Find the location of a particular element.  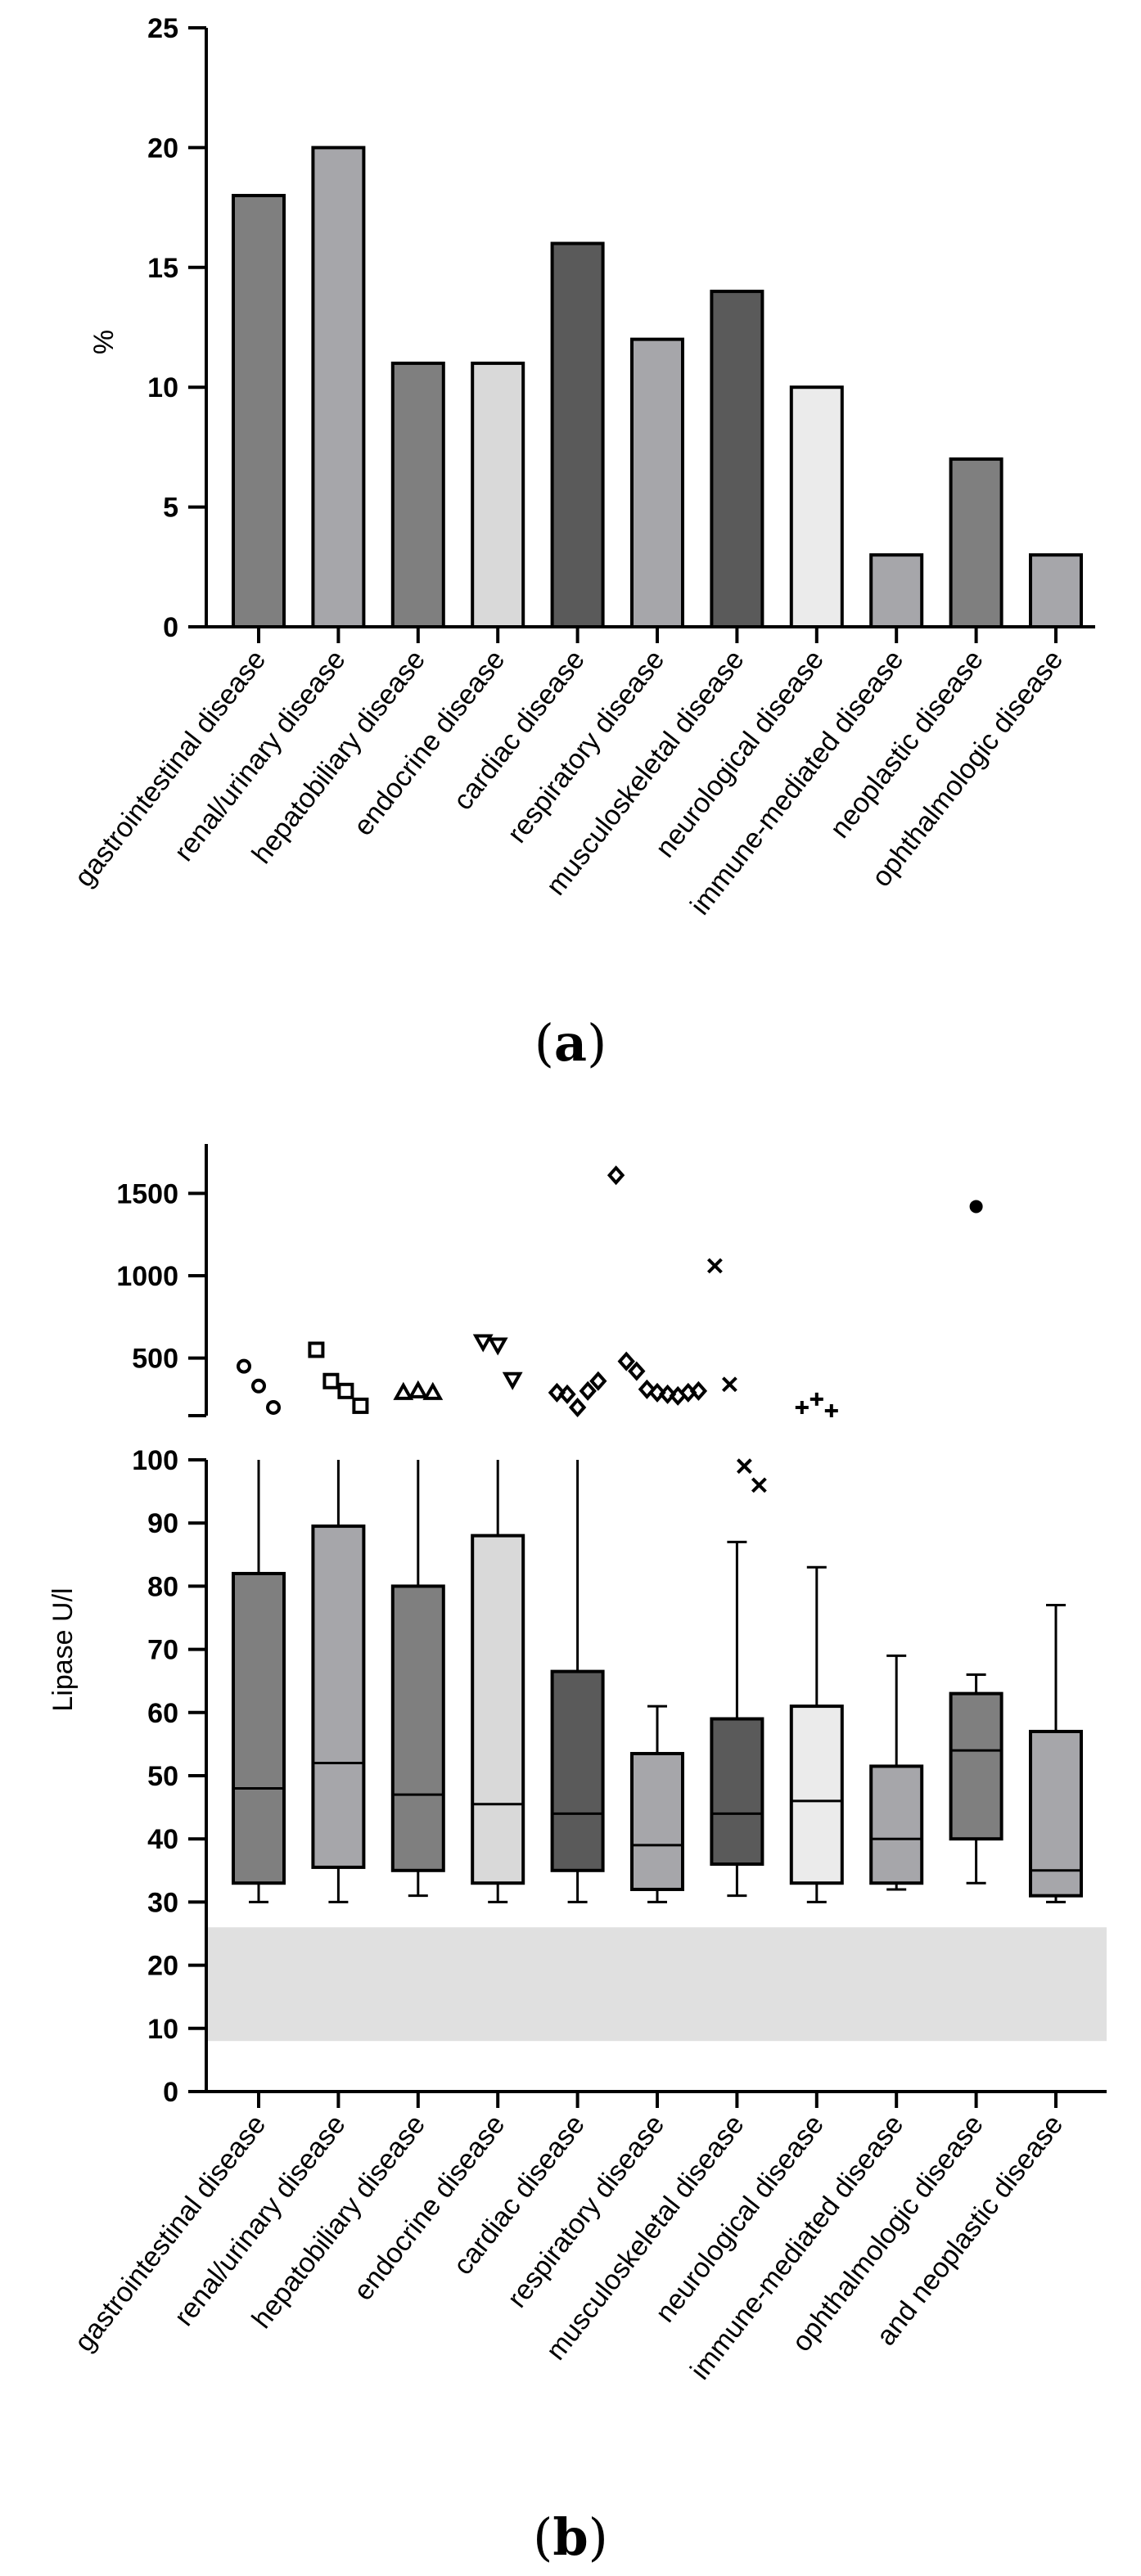

y-tick-label: 1500 is located at coordinates (147, 1193).